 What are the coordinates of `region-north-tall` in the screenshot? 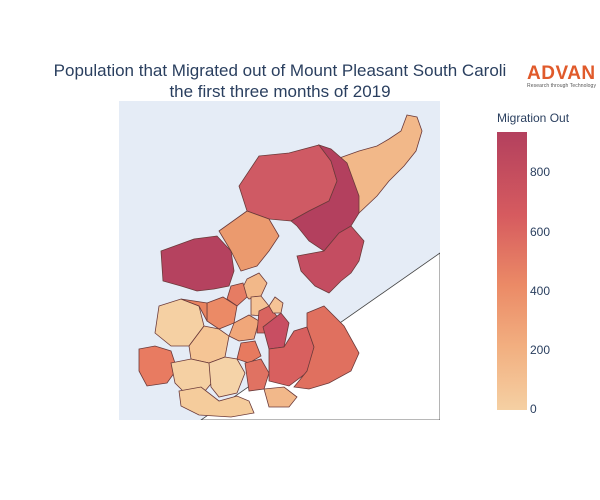 It's located at (325, 198).